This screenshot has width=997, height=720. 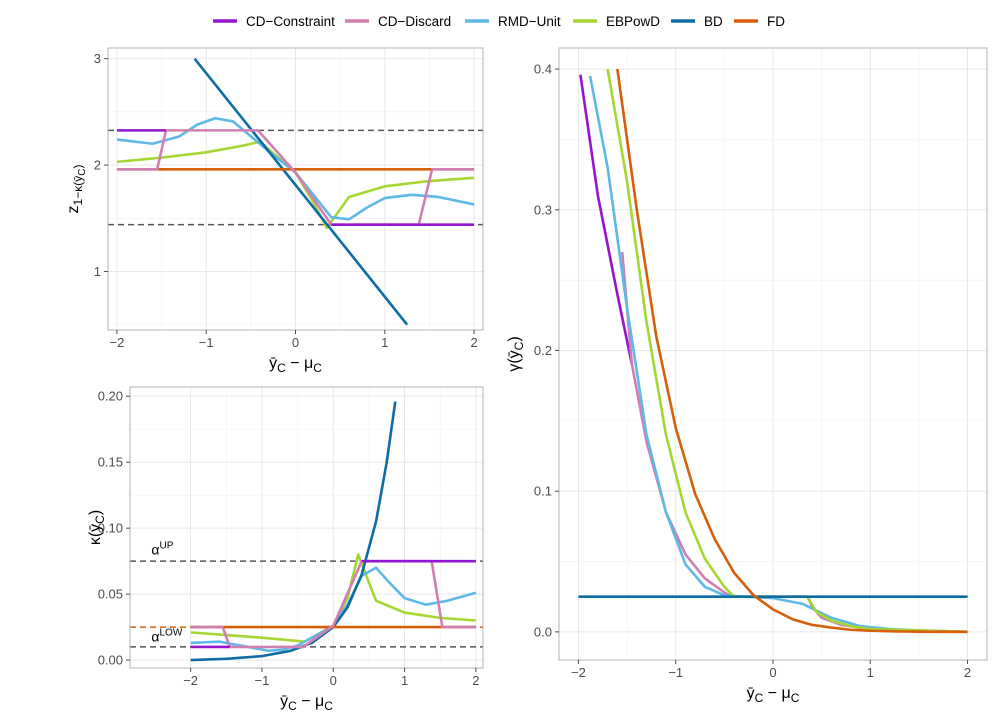 I want to click on y-axis-label: z1−κ(ȳC), so click(x=76, y=189).